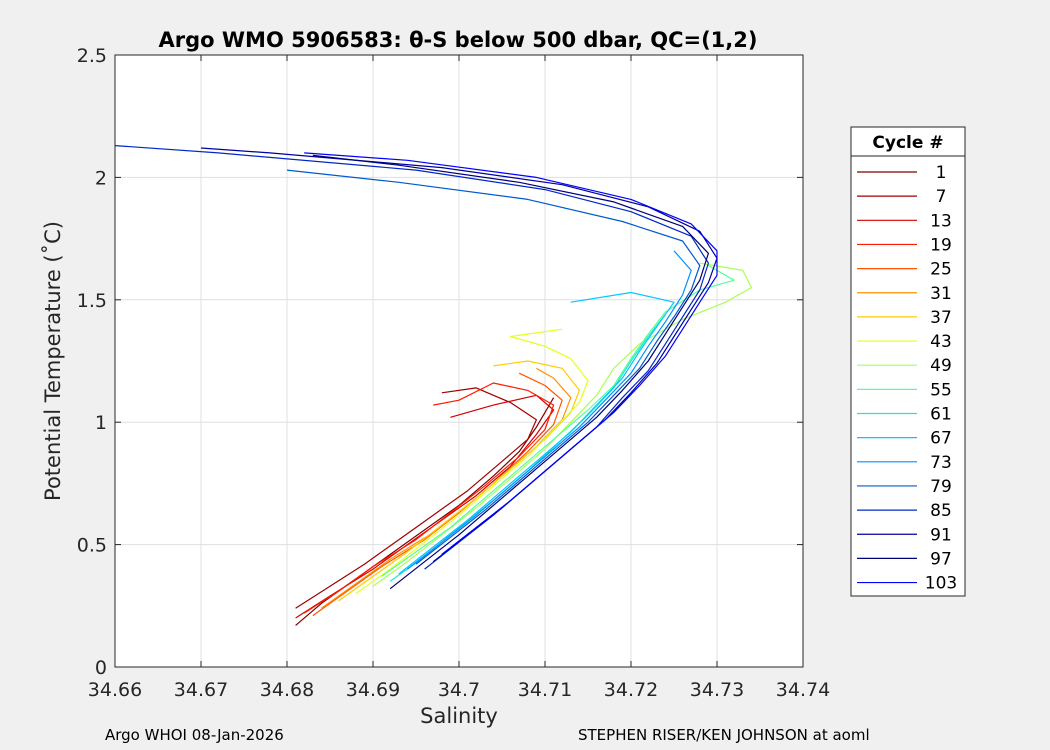 The image size is (1050, 750). What do you see at coordinates (101, 178) in the screenshot?
I see `y-tick-label: 2` at bounding box center [101, 178].